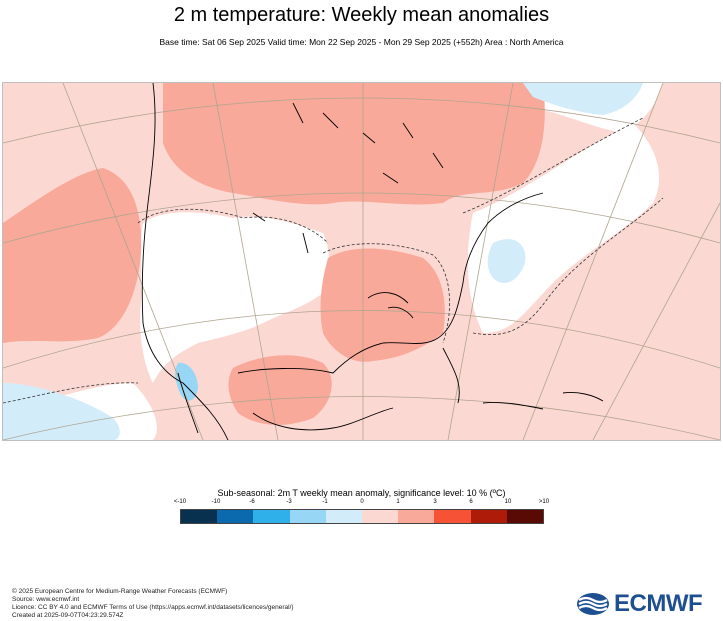  What do you see at coordinates (506, 261) in the screenshot?
I see `cool-region-atlantic` at bounding box center [506, 261].